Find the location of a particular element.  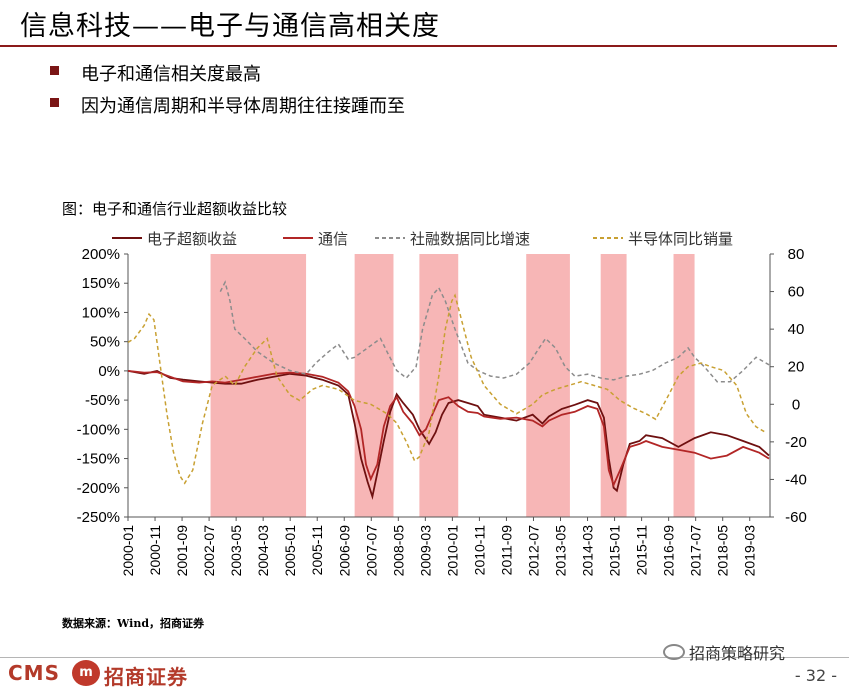

x-tick-label: 2005-11 is located at coordinates (317, 550).